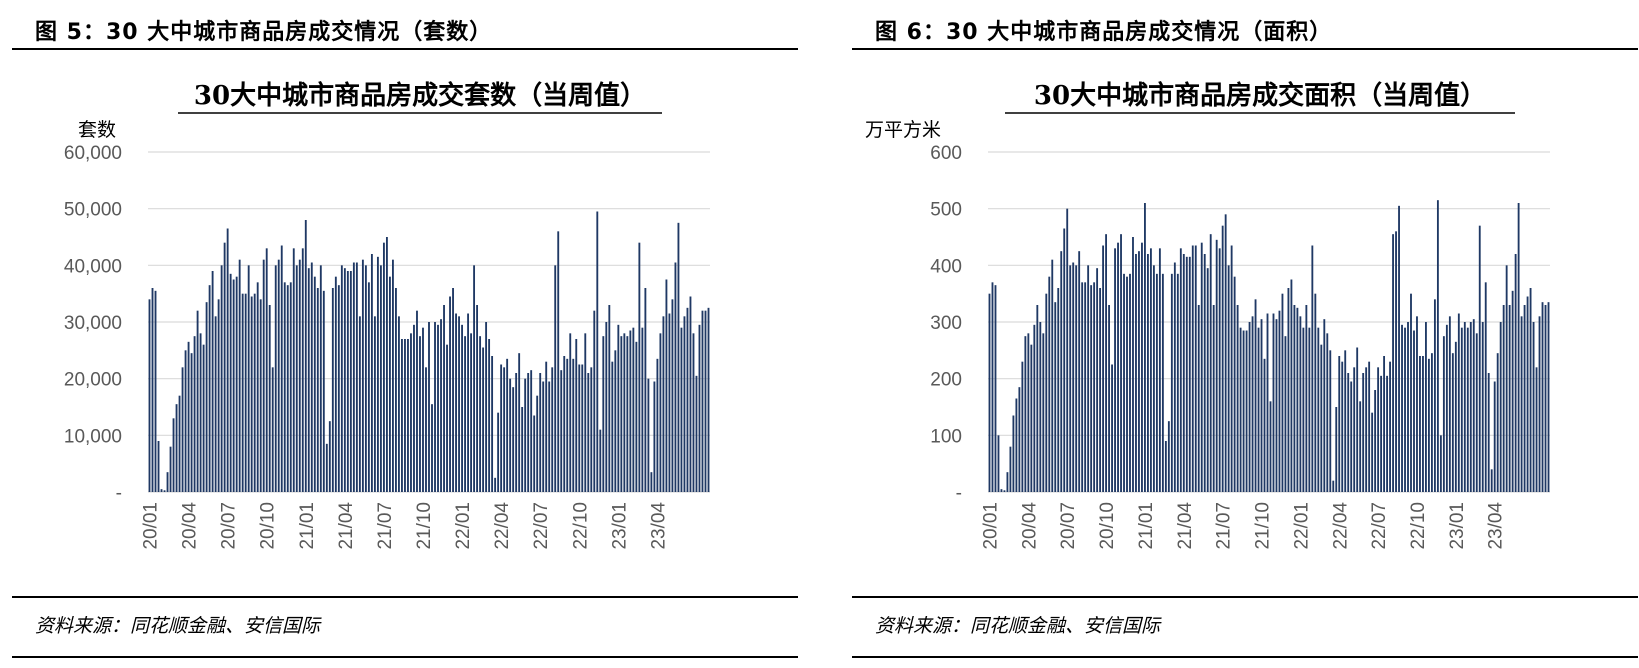 Image resolution: width=1639 pixels, height=668 pixels. I want to click on y-tick-label: 30,000, so click(93, 323).